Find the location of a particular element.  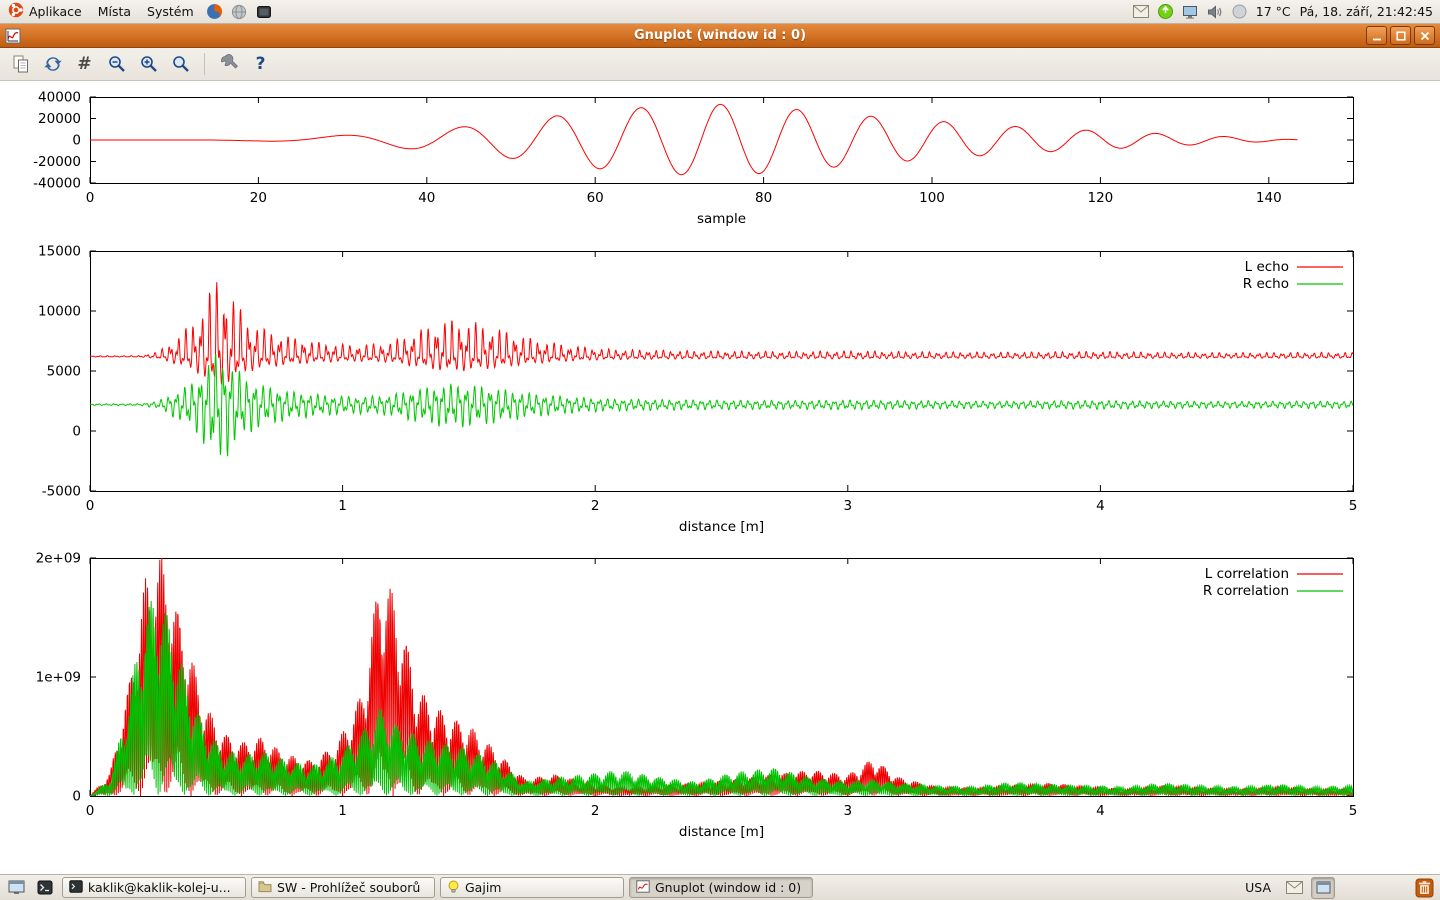

y-tick-label: -5000 is located at coordinates (61, 492).